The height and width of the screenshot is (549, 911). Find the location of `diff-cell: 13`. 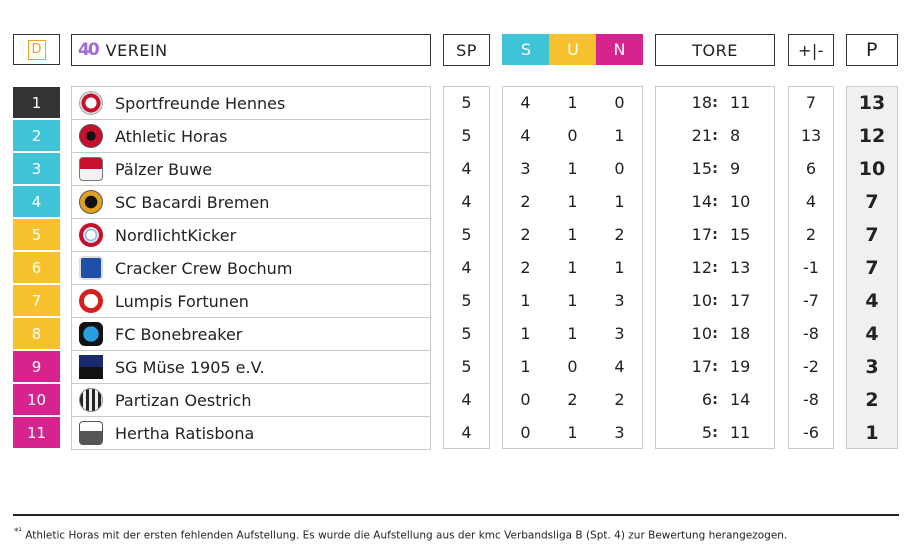

diff-cell: 13 is located at coordinates (811, 135).